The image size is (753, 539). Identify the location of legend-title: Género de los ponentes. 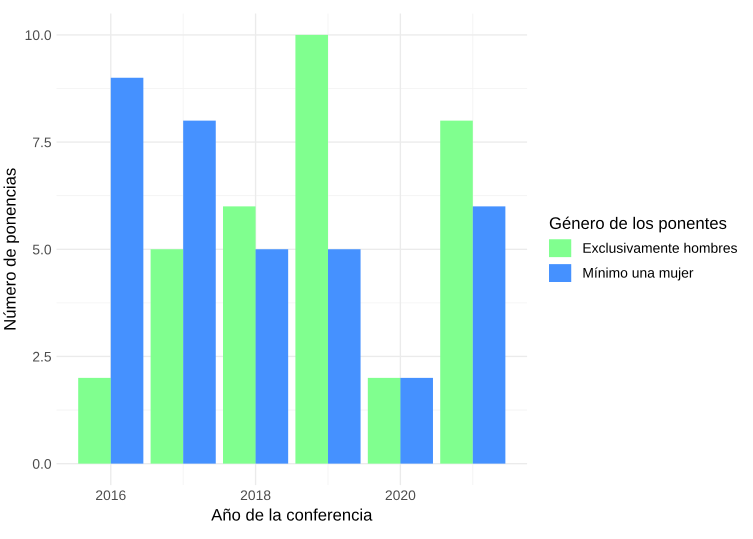
(638, 224).